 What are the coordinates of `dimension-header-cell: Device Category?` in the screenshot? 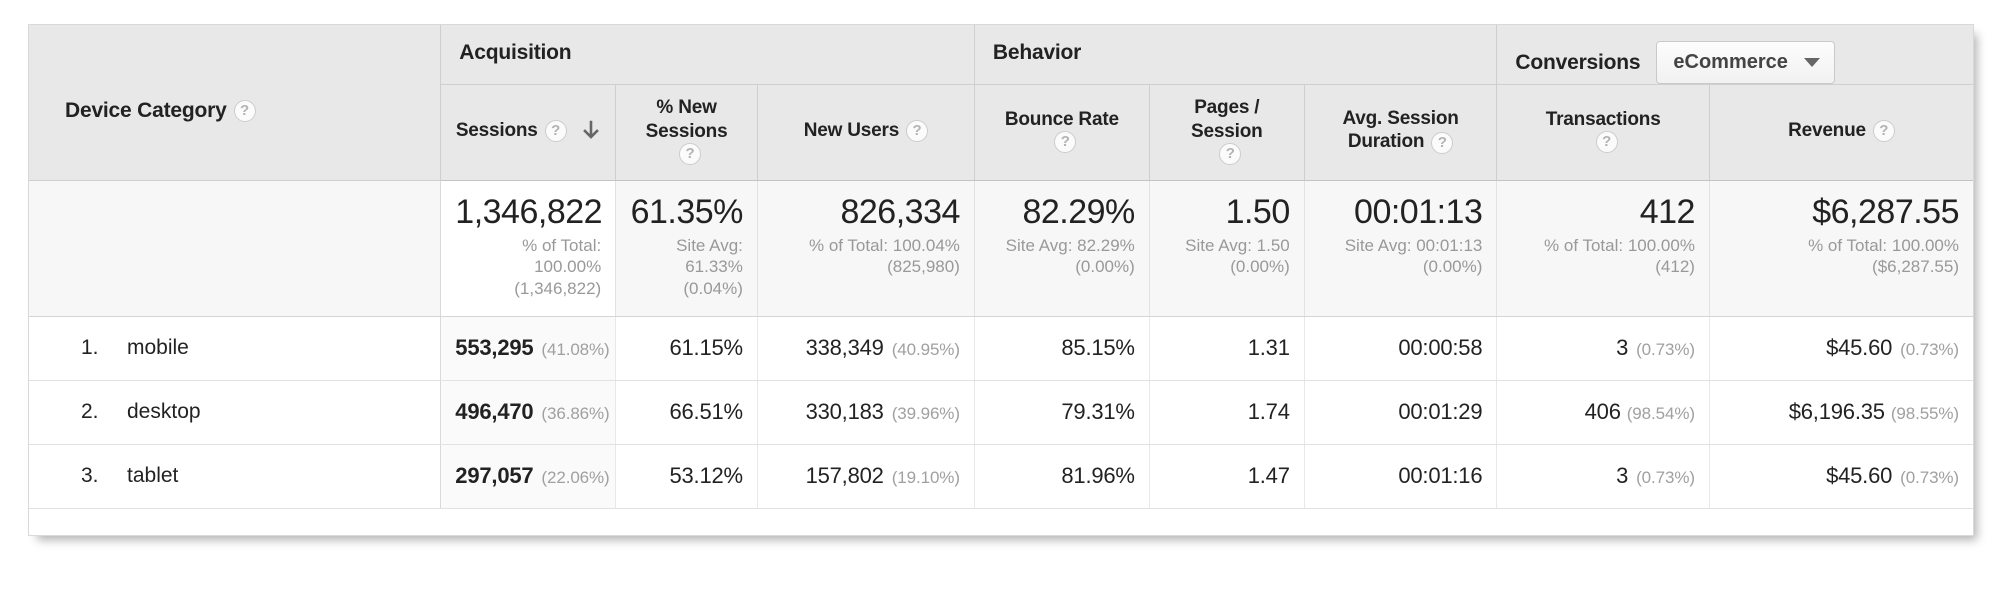 It's located at (235, 103).